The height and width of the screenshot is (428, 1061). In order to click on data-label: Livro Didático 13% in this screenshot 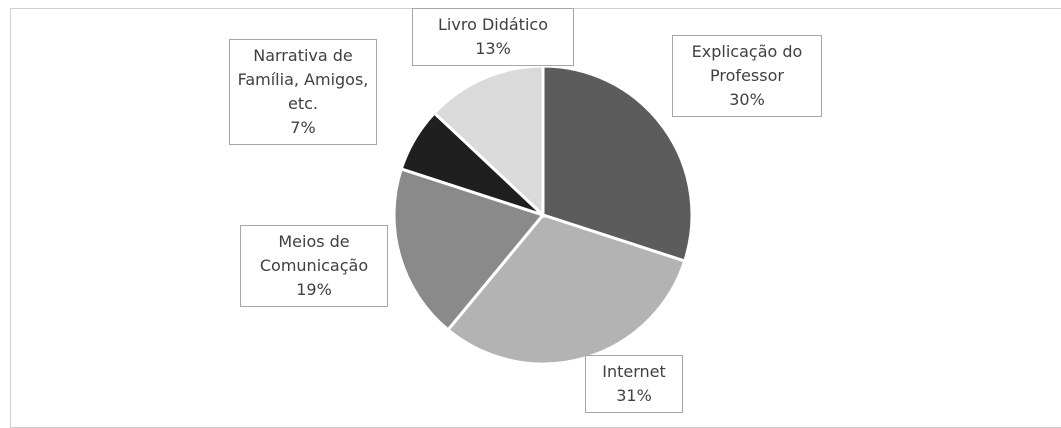, I will do `click(493, 37)`.